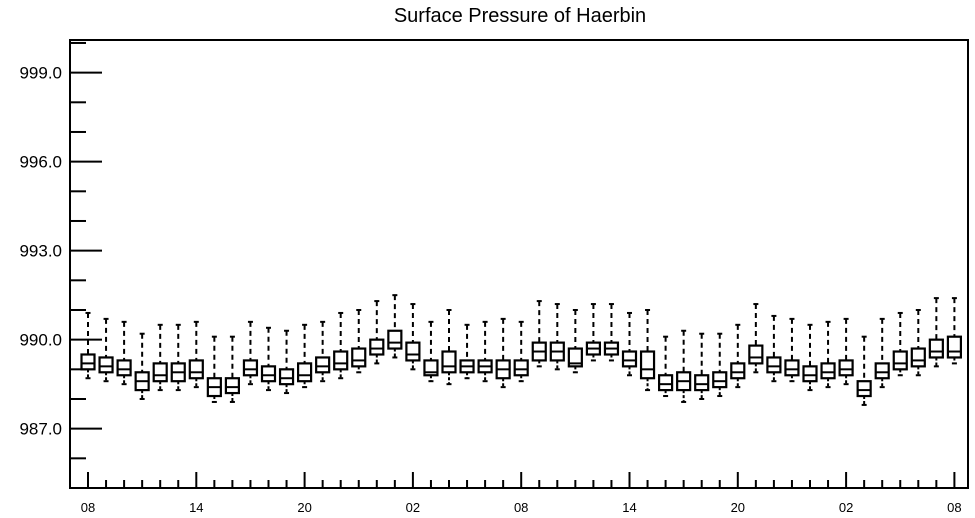 The image size is (975, 518). Describe the element at coordinates (520, 16) in the screenshot. I see `chart-title: Surface Pressure of Haerbin` at that location.